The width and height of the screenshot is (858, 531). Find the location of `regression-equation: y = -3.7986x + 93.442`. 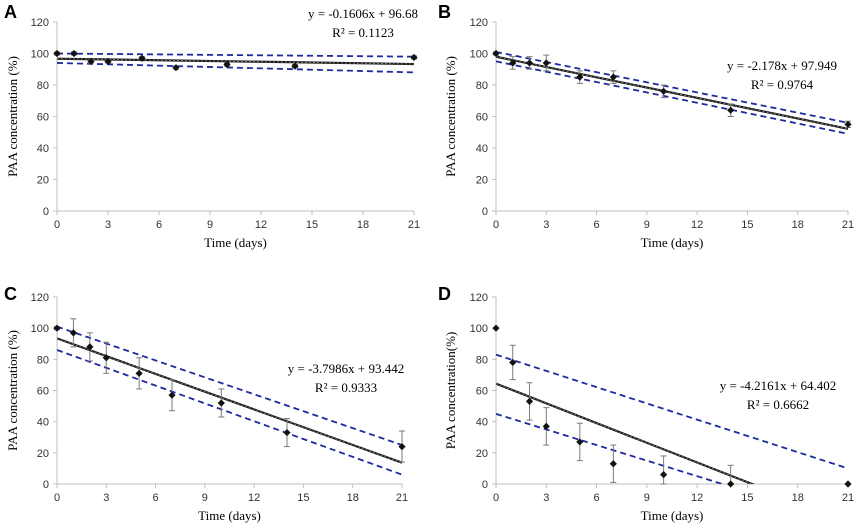

regression-equation: y = -3.7986x + 93.442 is located at coordinates (346, 368).